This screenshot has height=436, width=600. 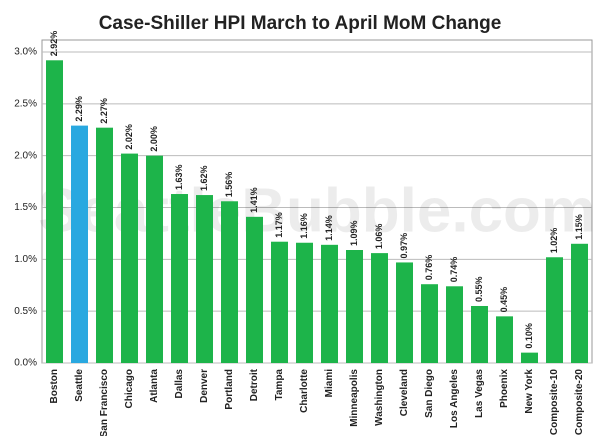 I want to click on value-label: 2.27%, so click(x=104, y=111).